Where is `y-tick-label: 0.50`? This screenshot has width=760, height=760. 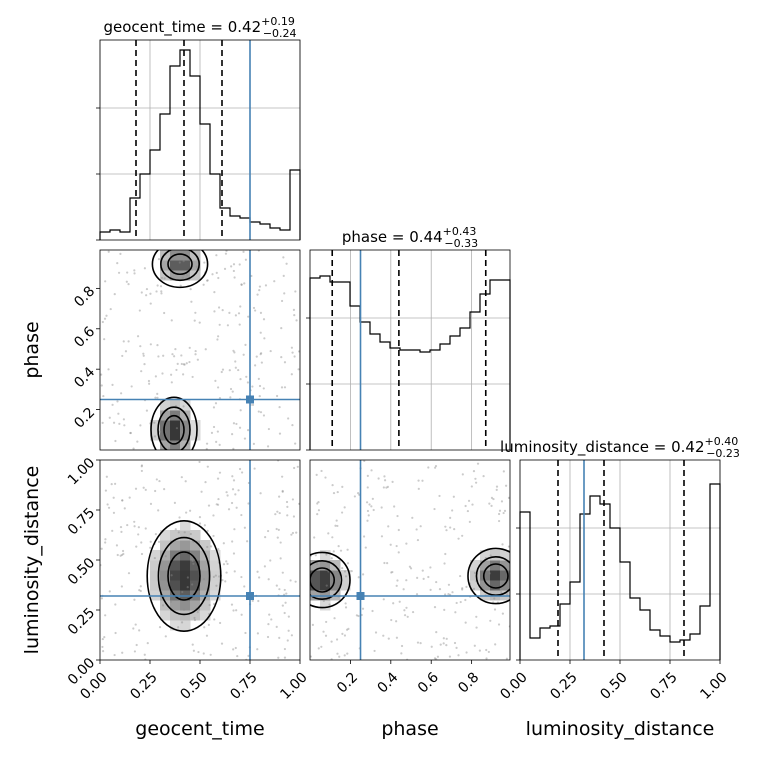
y-tick-label: 0.50 is located at coordinates (81, 571).